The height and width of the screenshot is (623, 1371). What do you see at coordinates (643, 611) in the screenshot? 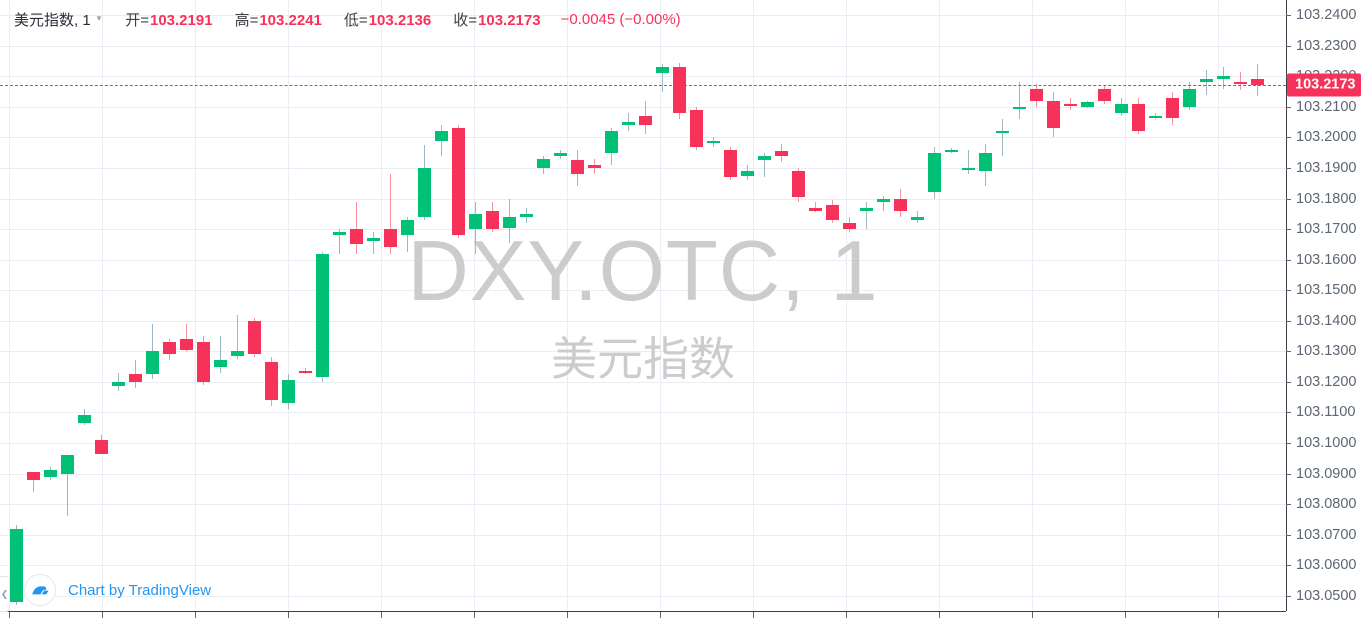
I see `time-axis-line` at bounding box center [643, 611].